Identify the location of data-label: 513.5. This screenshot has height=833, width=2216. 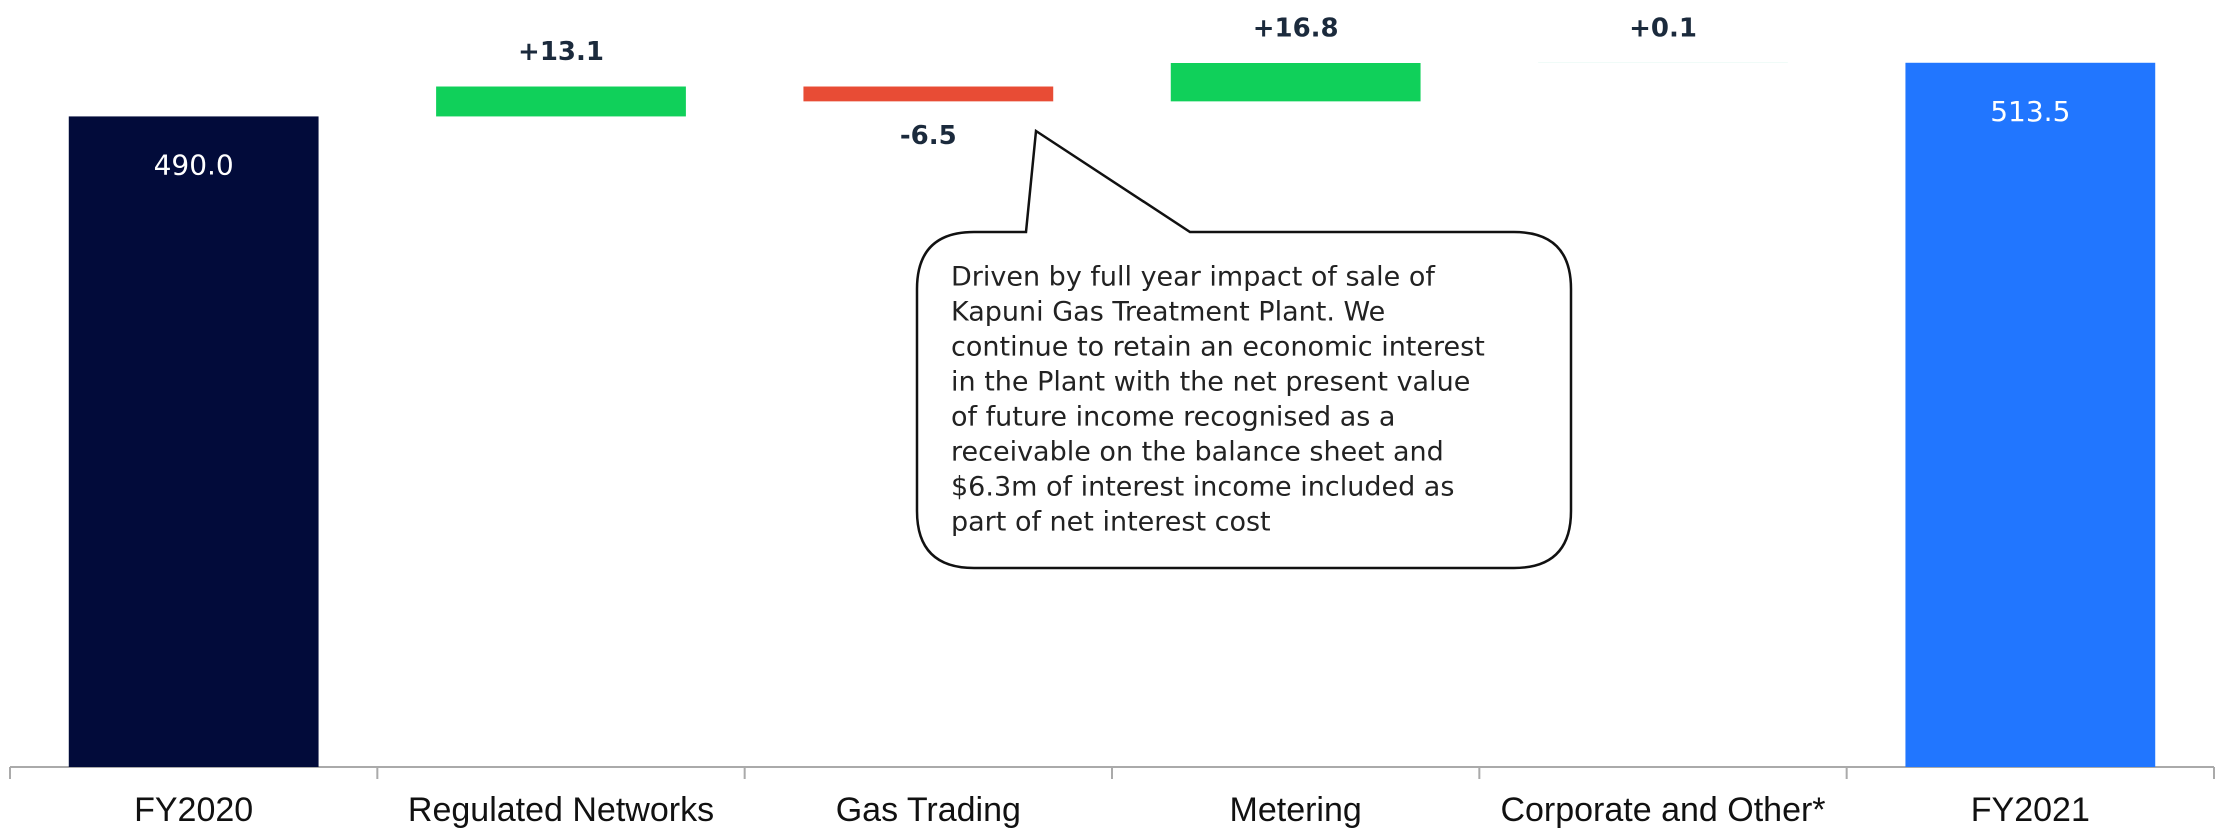
(2030, 111).